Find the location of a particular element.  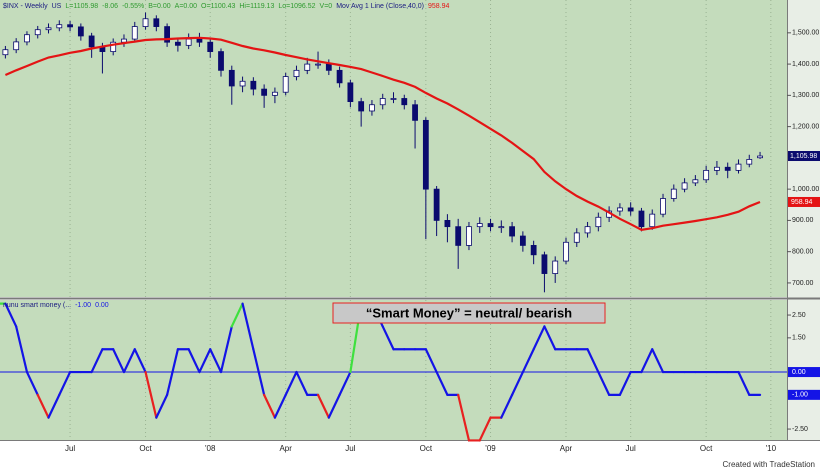

indicator-legend-value: -1.00 is located at coordinates (83, 305).